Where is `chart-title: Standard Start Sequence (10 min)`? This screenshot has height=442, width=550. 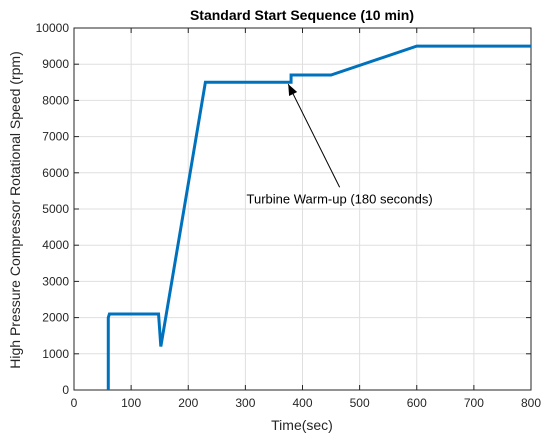 chart-title: Standard Start Sequence (10 min) is located at coordinates (302, 15).